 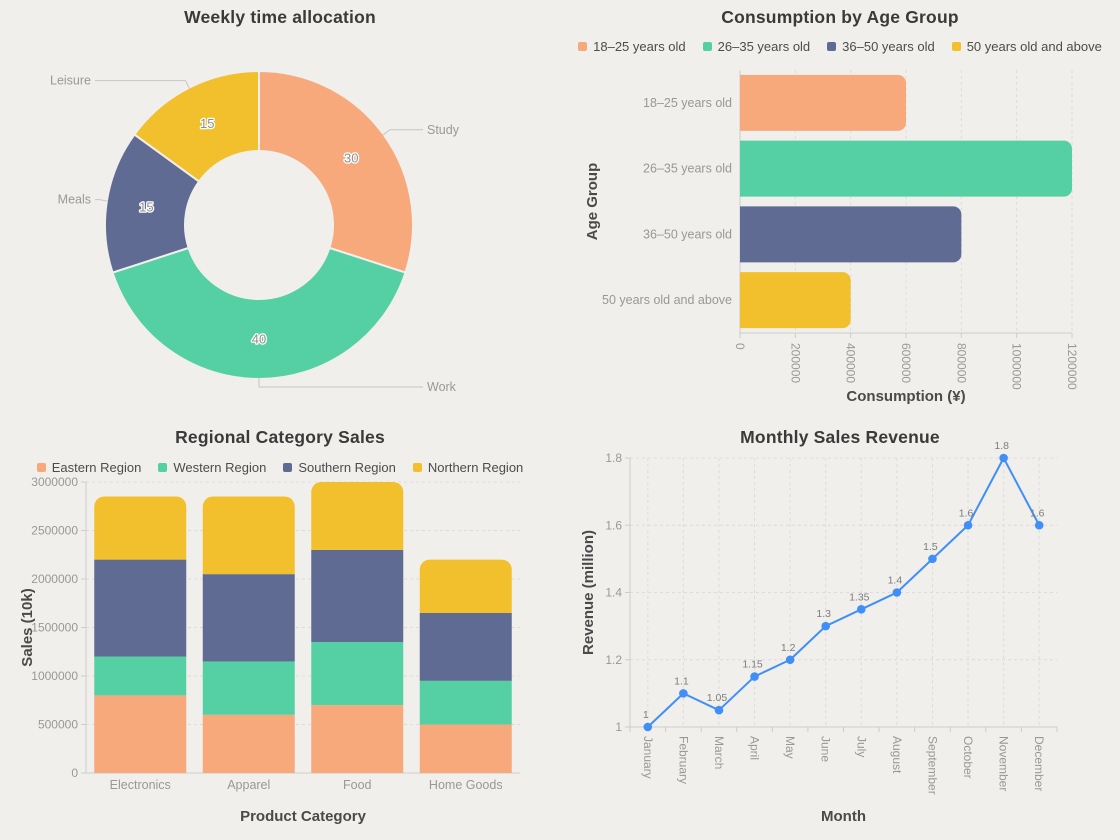 I want to click on x-tick-label: 800000, so click(x=961, y=363).